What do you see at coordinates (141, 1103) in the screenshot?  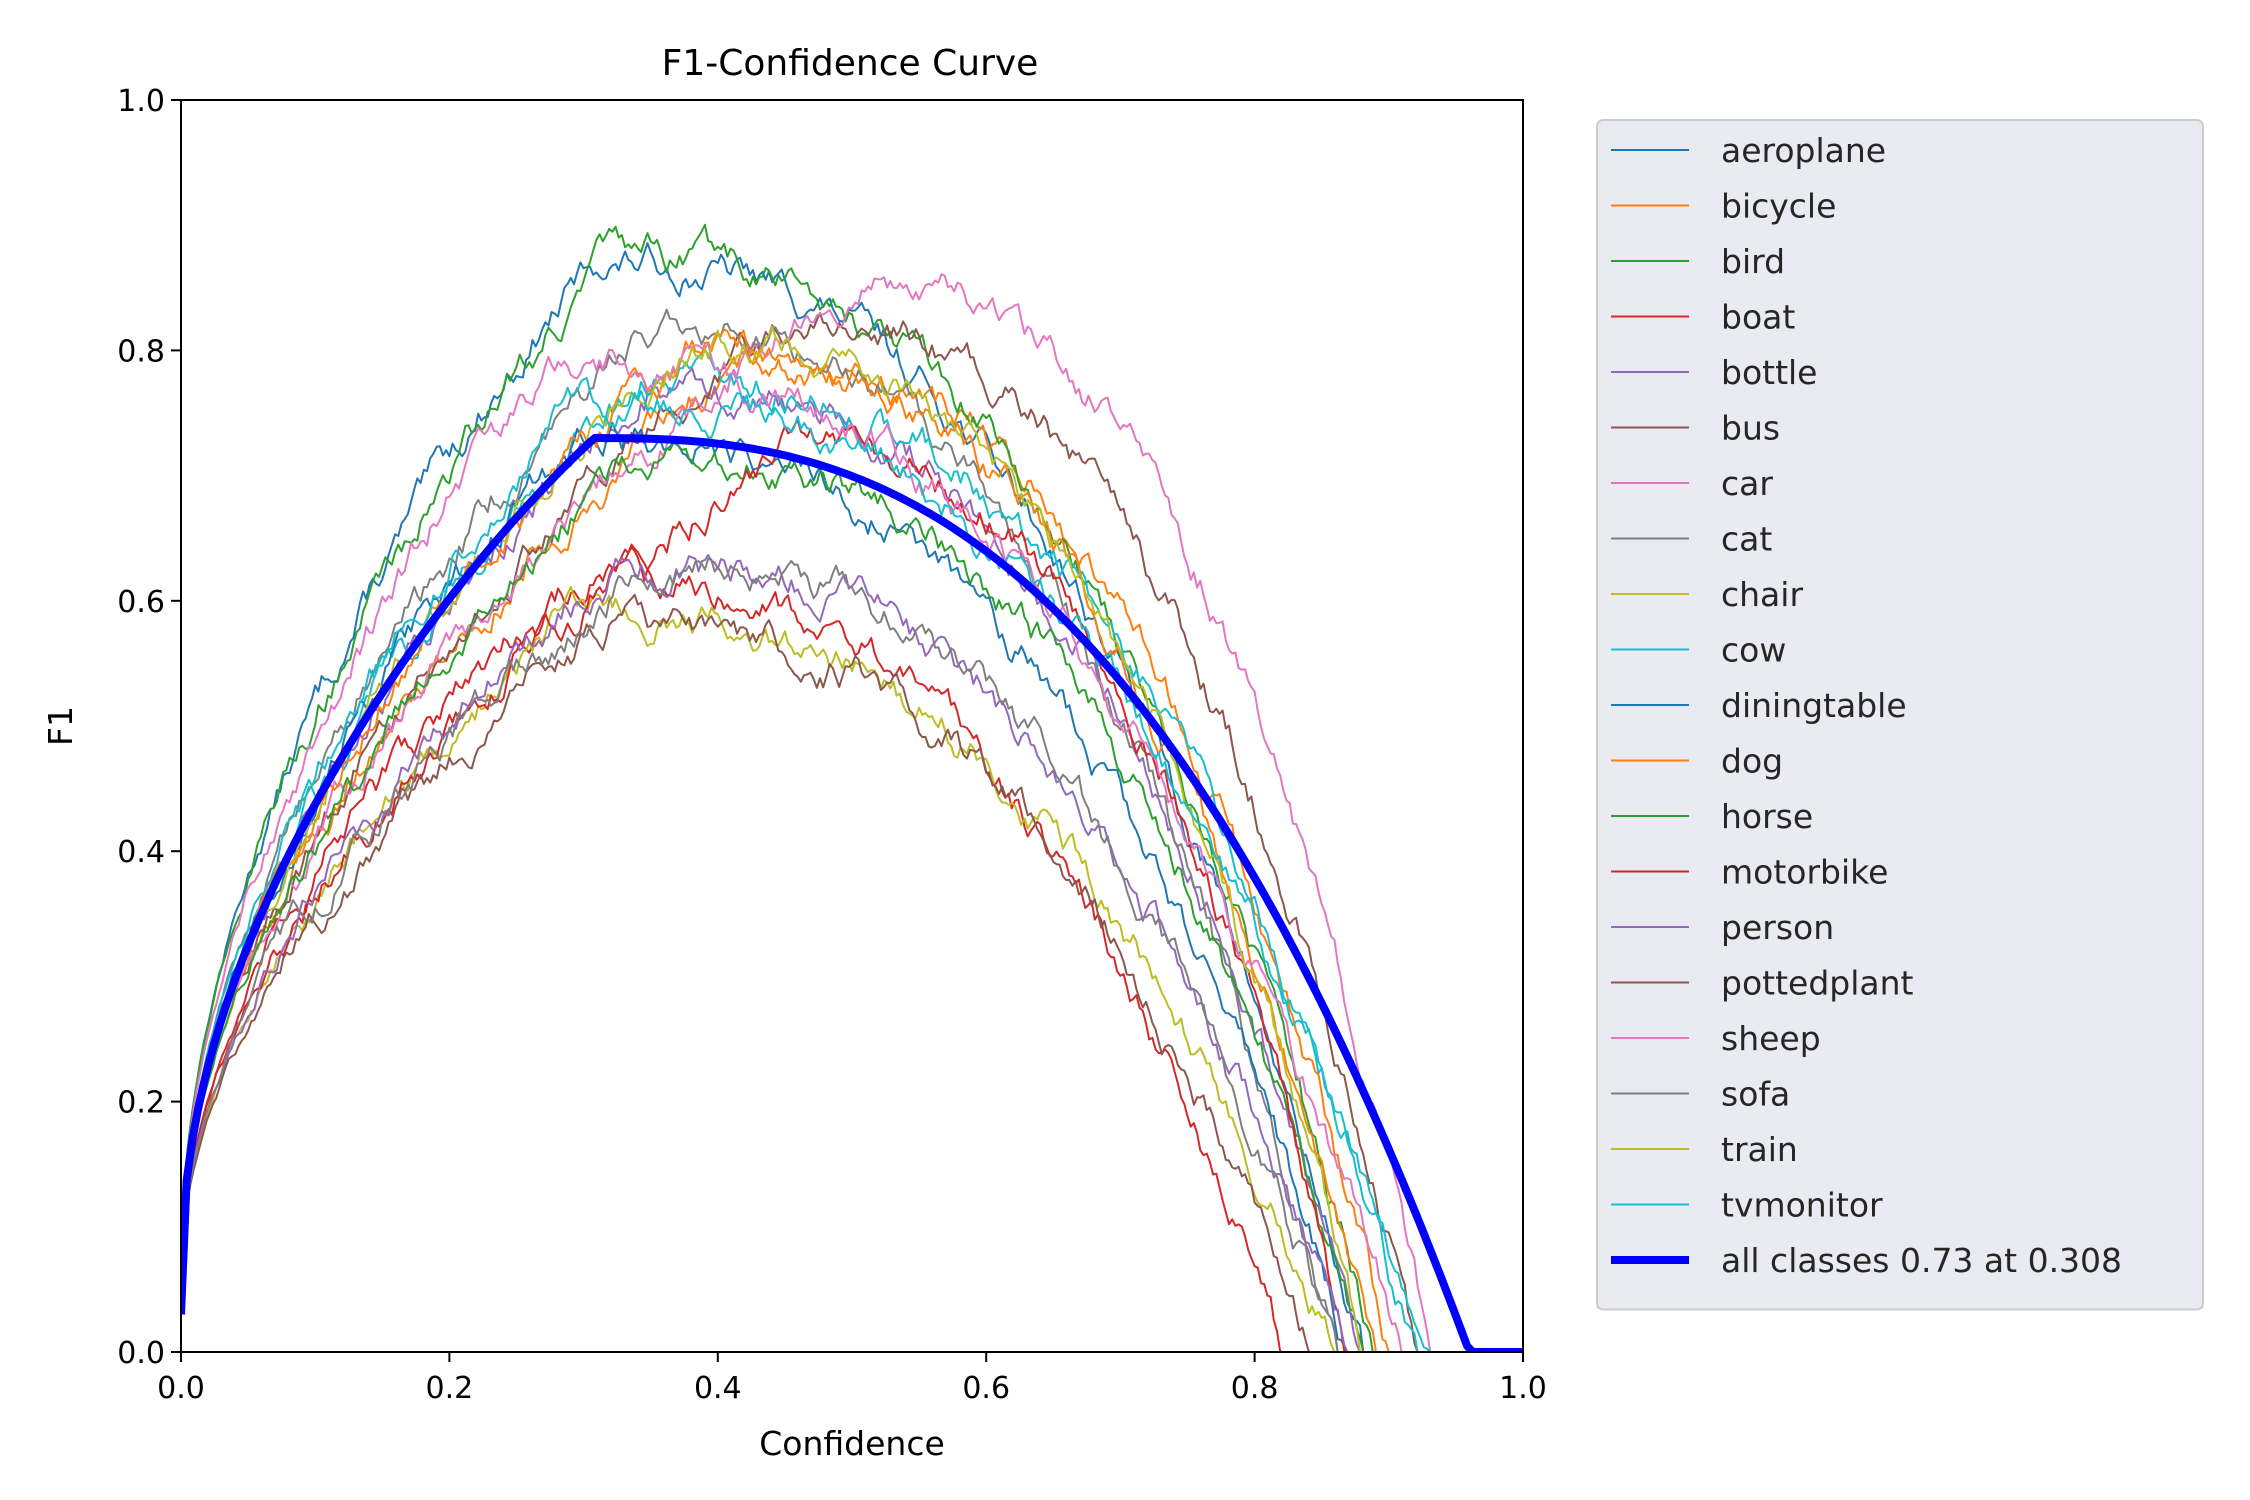 I see `y-tick-label: 0.2` at bounding box center [141, 1103].